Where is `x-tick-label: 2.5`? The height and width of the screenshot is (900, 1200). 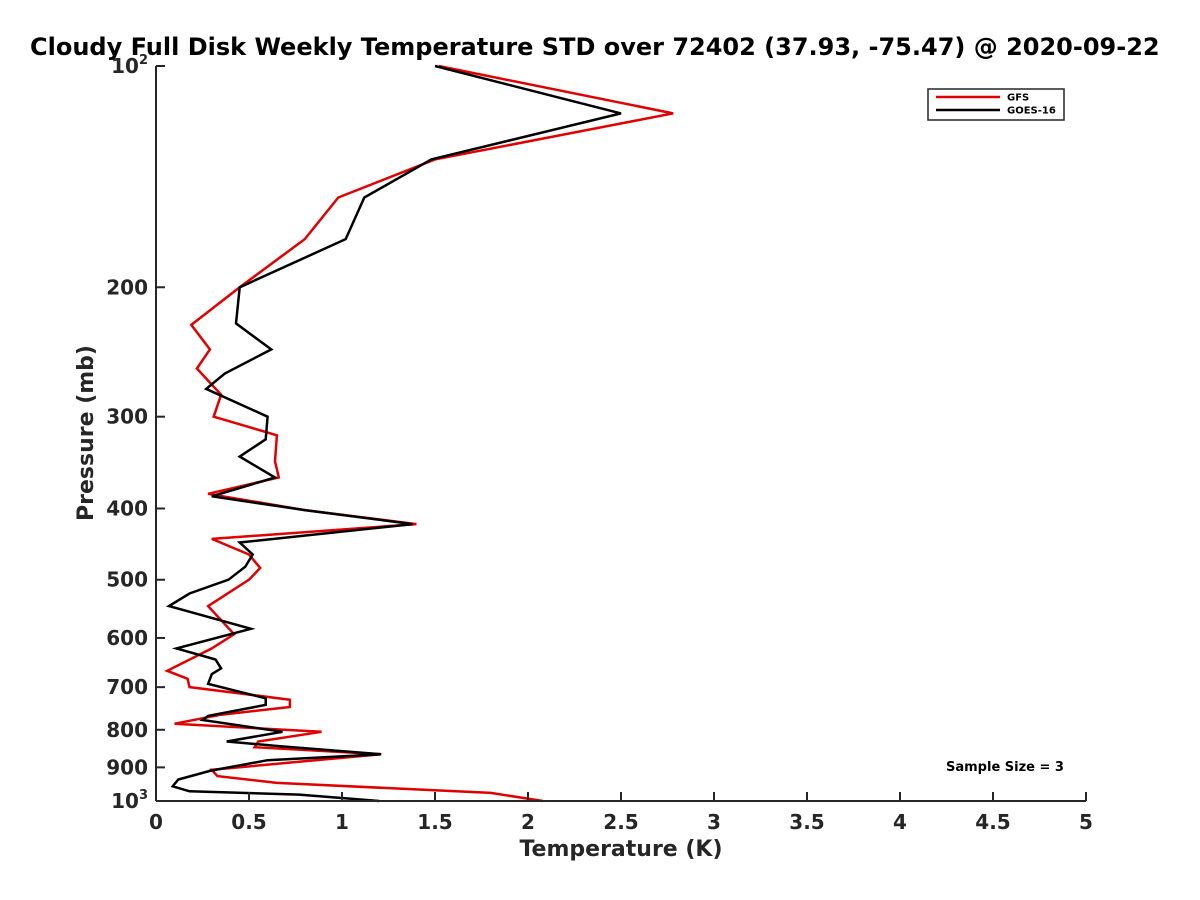
x-tick-label: 2.5 is located at coordinates (620, 822).